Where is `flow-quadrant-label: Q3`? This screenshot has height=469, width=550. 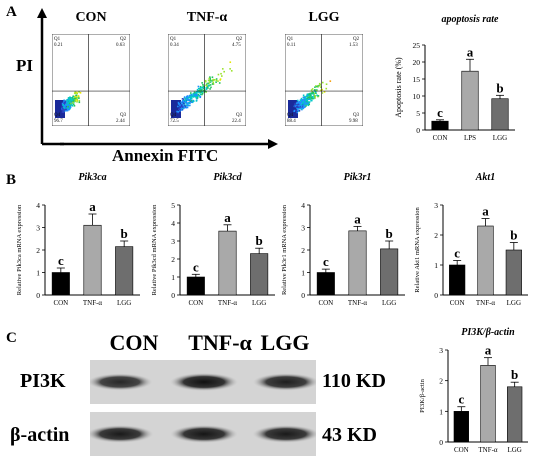 flow-quadrant-label: Q3 is located at coordinates (356, 115).